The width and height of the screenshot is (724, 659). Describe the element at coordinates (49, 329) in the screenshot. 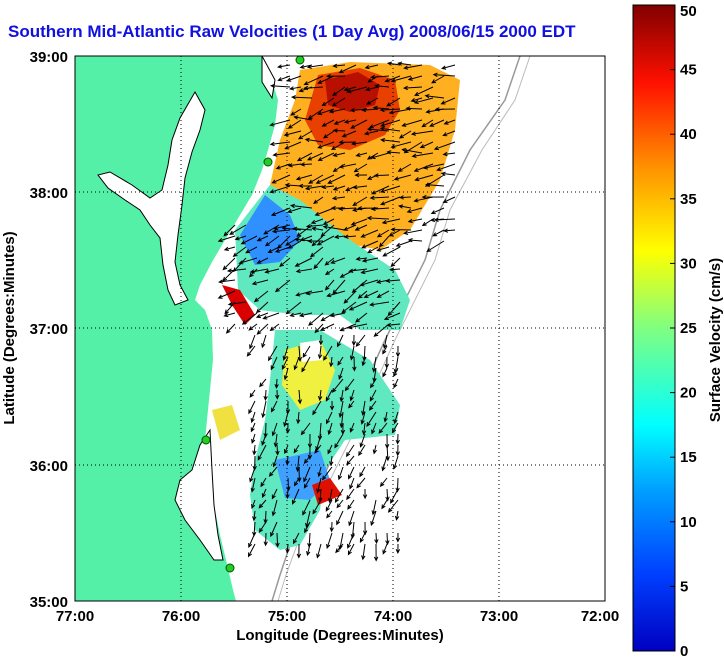

I see `y-tick-label: 37:00` at that location.